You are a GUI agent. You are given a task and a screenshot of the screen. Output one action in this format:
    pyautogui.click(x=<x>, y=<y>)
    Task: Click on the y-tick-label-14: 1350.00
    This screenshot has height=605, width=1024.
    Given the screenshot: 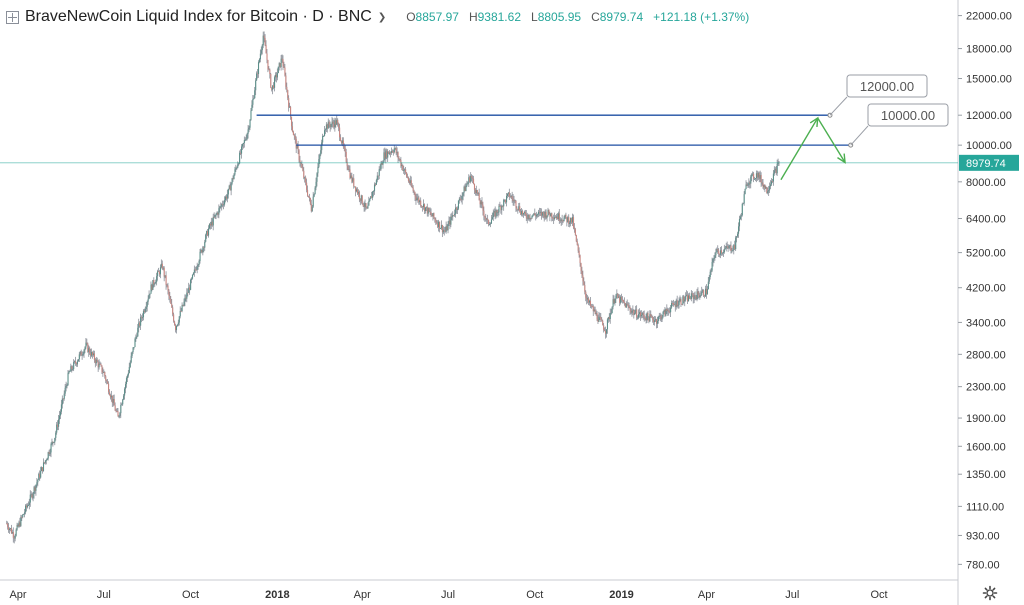 What is the action you would take?
    pyautogui.click(x=986, y=475)
    